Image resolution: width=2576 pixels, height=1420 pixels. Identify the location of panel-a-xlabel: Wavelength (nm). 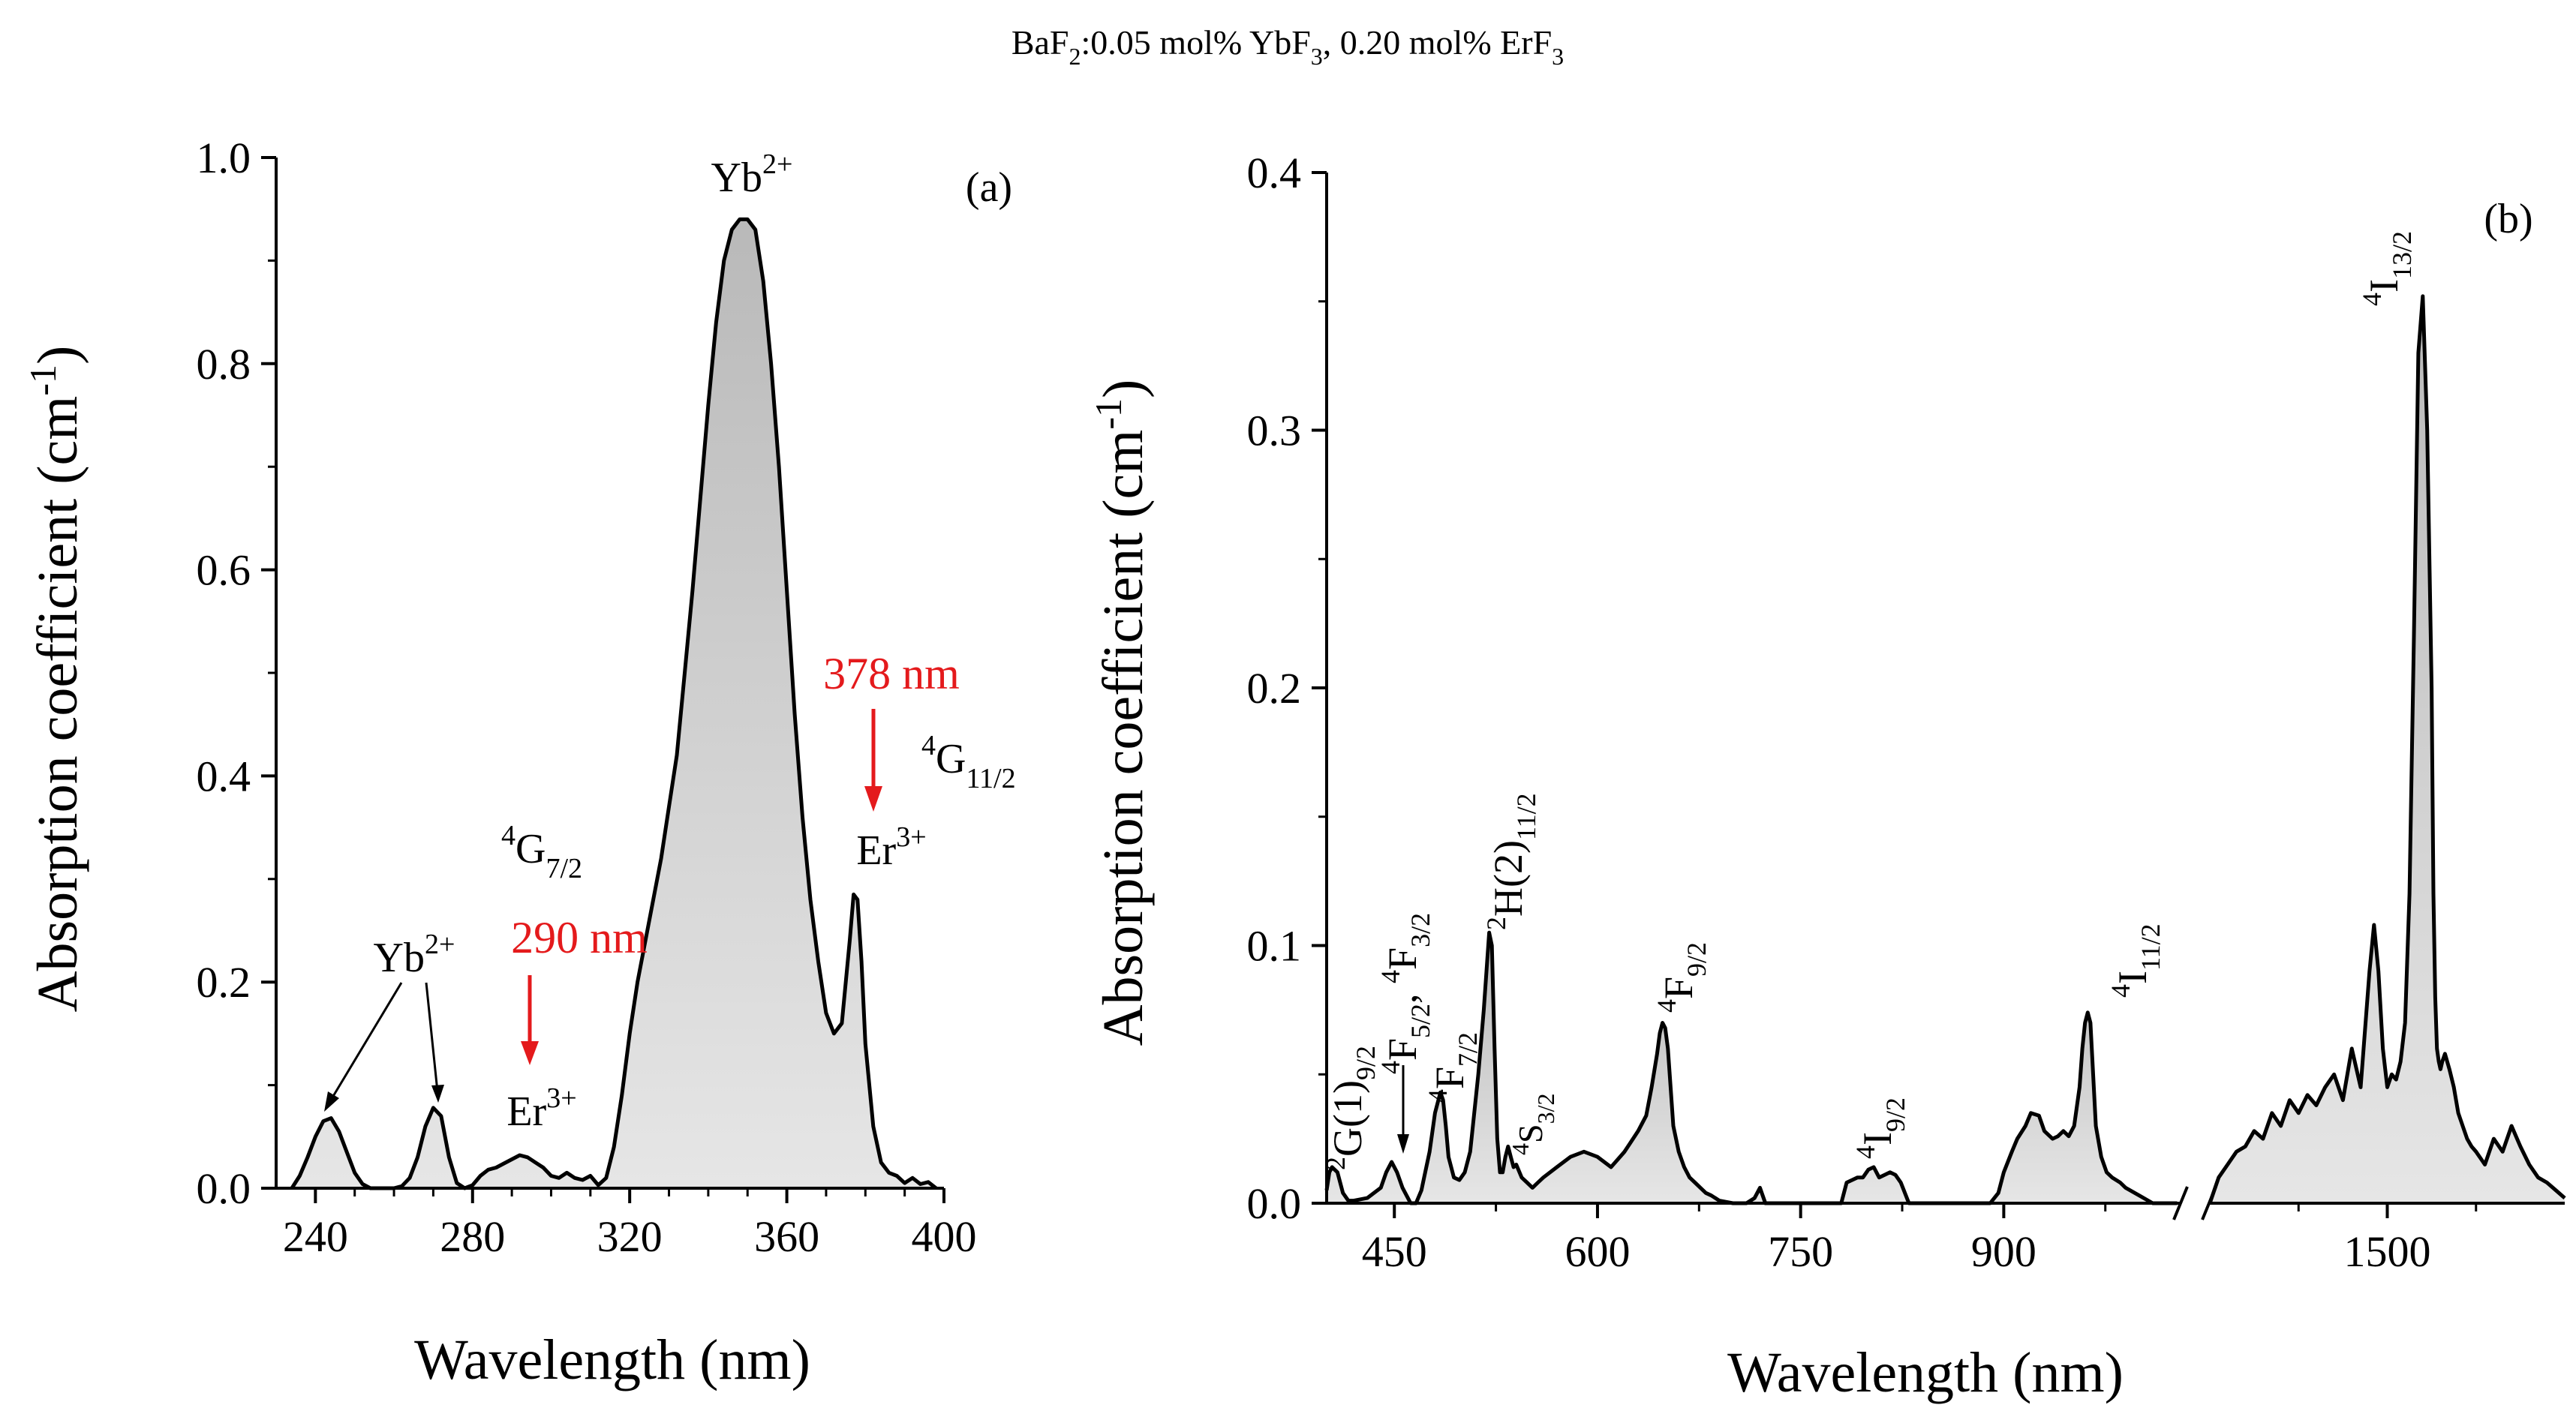
(612, 1359).